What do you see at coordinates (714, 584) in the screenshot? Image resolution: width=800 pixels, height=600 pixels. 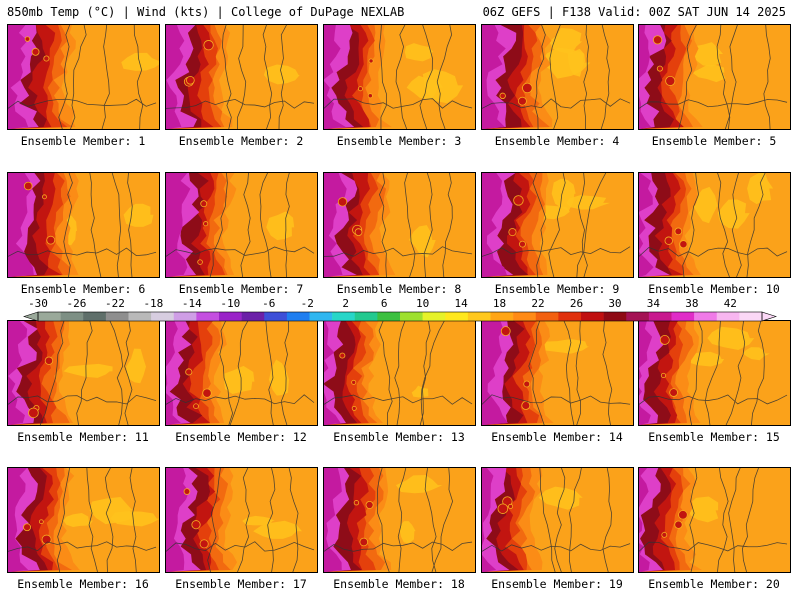 I see `ensemble-member-label: Ensemble Member: 20` at bounding box center [714, 584].